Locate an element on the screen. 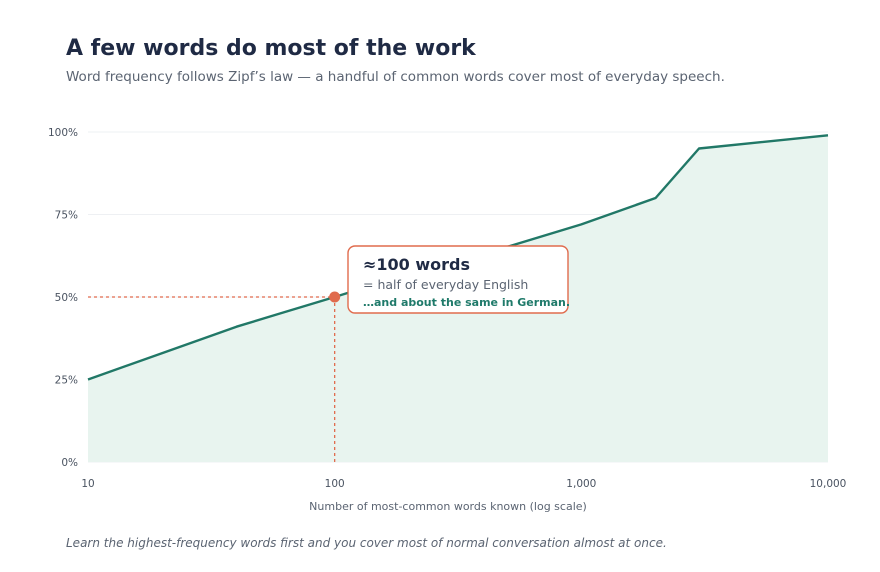 This screenshot has width=880, height=572. annotation-title: ≈100 words is located at coordinates (416, 264).